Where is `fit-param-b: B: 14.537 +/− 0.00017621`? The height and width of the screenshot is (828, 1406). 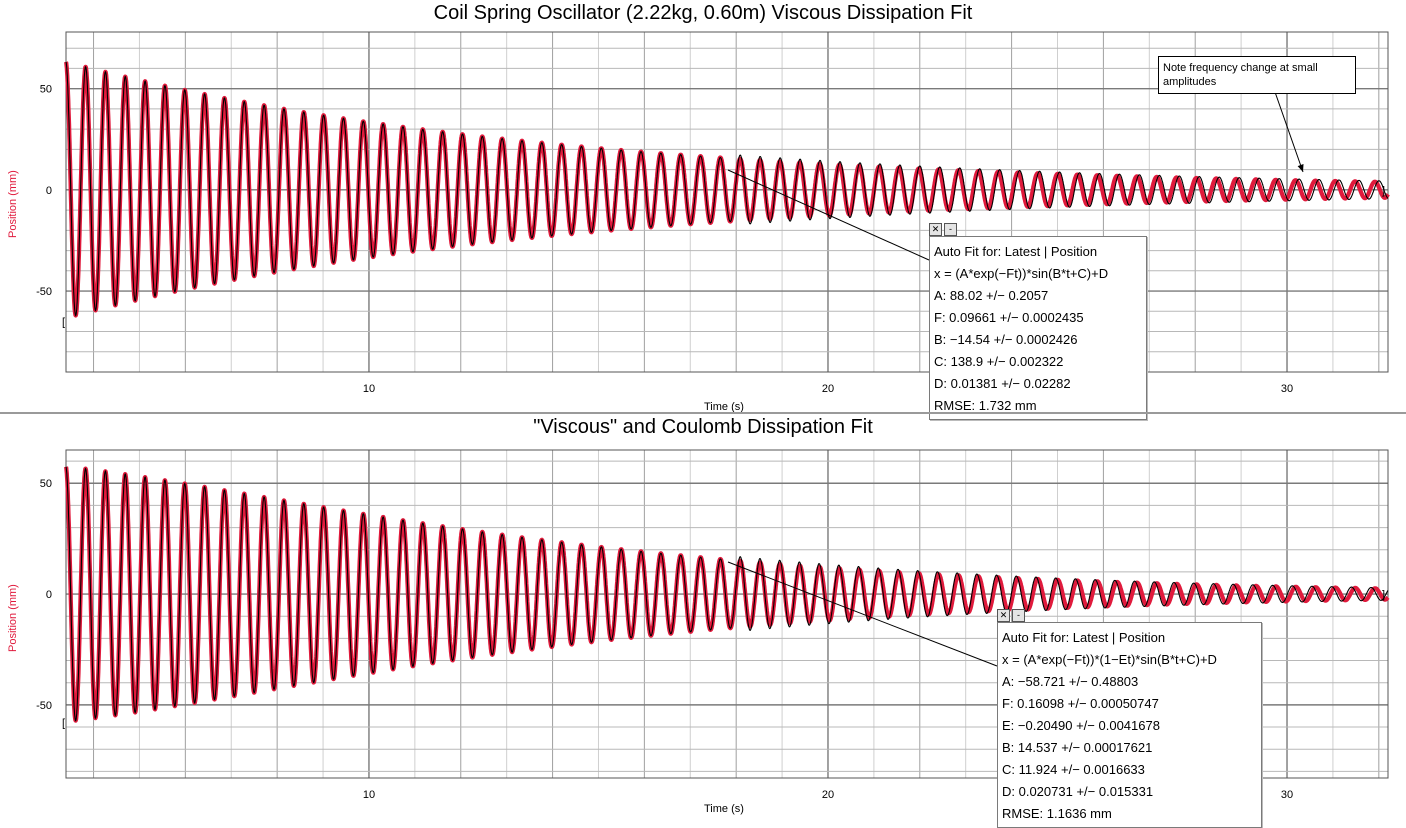 fit-param-b: B: 14.537 +/− 0.00017621 is located at coordinates (1077, 747).